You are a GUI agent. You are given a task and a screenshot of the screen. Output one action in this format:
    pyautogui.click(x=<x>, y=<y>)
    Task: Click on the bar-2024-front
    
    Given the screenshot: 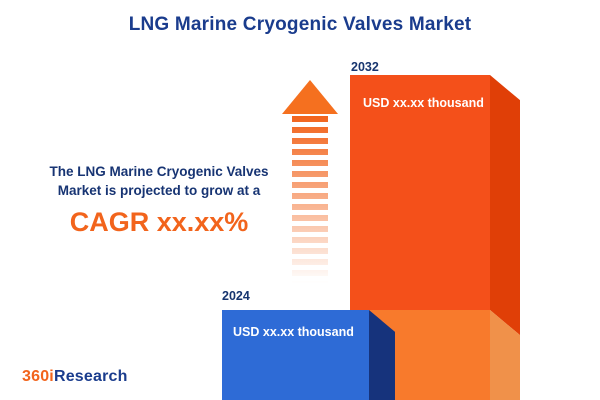 What is the action you would take?
    pyautogui.click(x=295, y=355)
    